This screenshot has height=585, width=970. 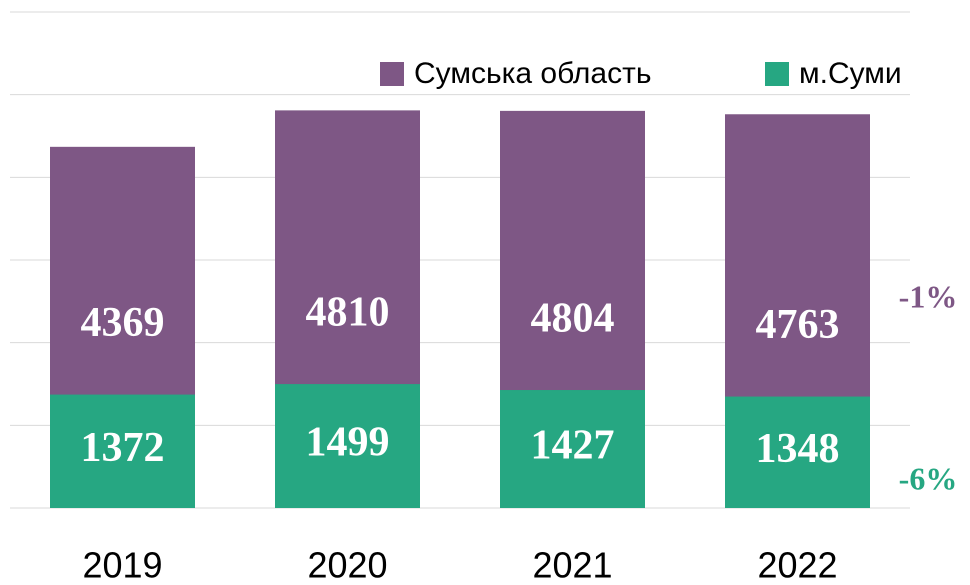 I want to click on x-tick-label: 2022, so click(x=797, y=565).